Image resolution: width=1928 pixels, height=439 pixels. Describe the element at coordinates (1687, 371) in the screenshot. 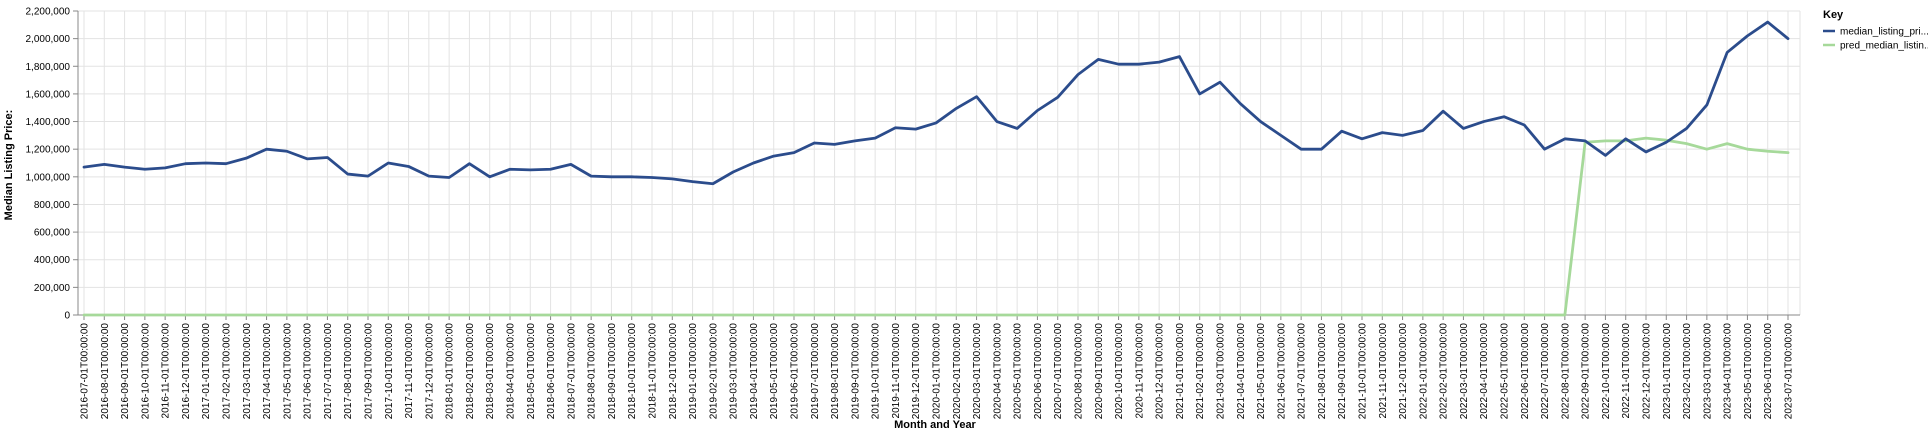

I see `x-tick-label: 2023-02-01T00:00:00` at that location.